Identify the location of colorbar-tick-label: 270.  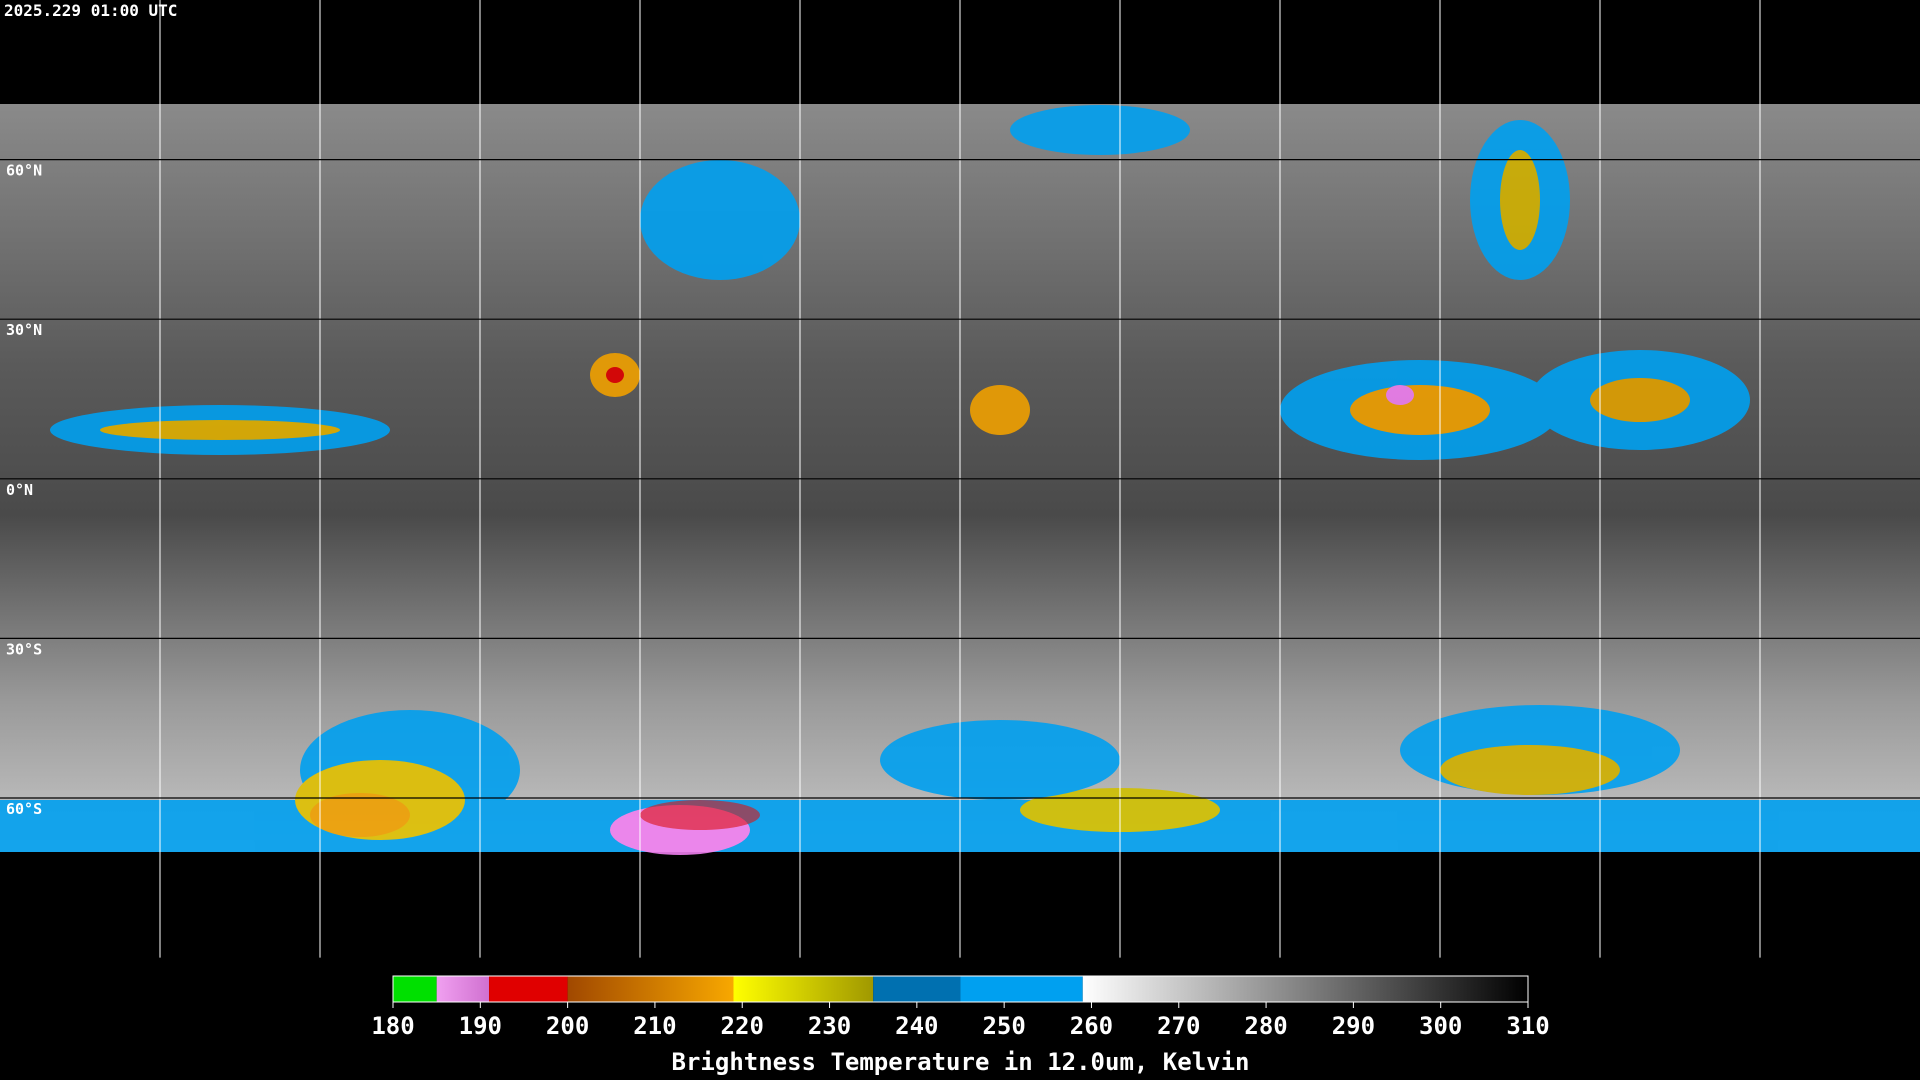
(1178, 1026).